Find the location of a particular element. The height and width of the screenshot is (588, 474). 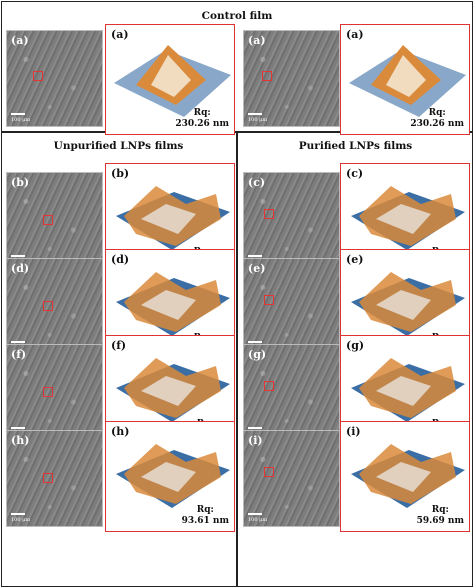

sem-image: (f) 100 μm is located at coordinates (54, 392).